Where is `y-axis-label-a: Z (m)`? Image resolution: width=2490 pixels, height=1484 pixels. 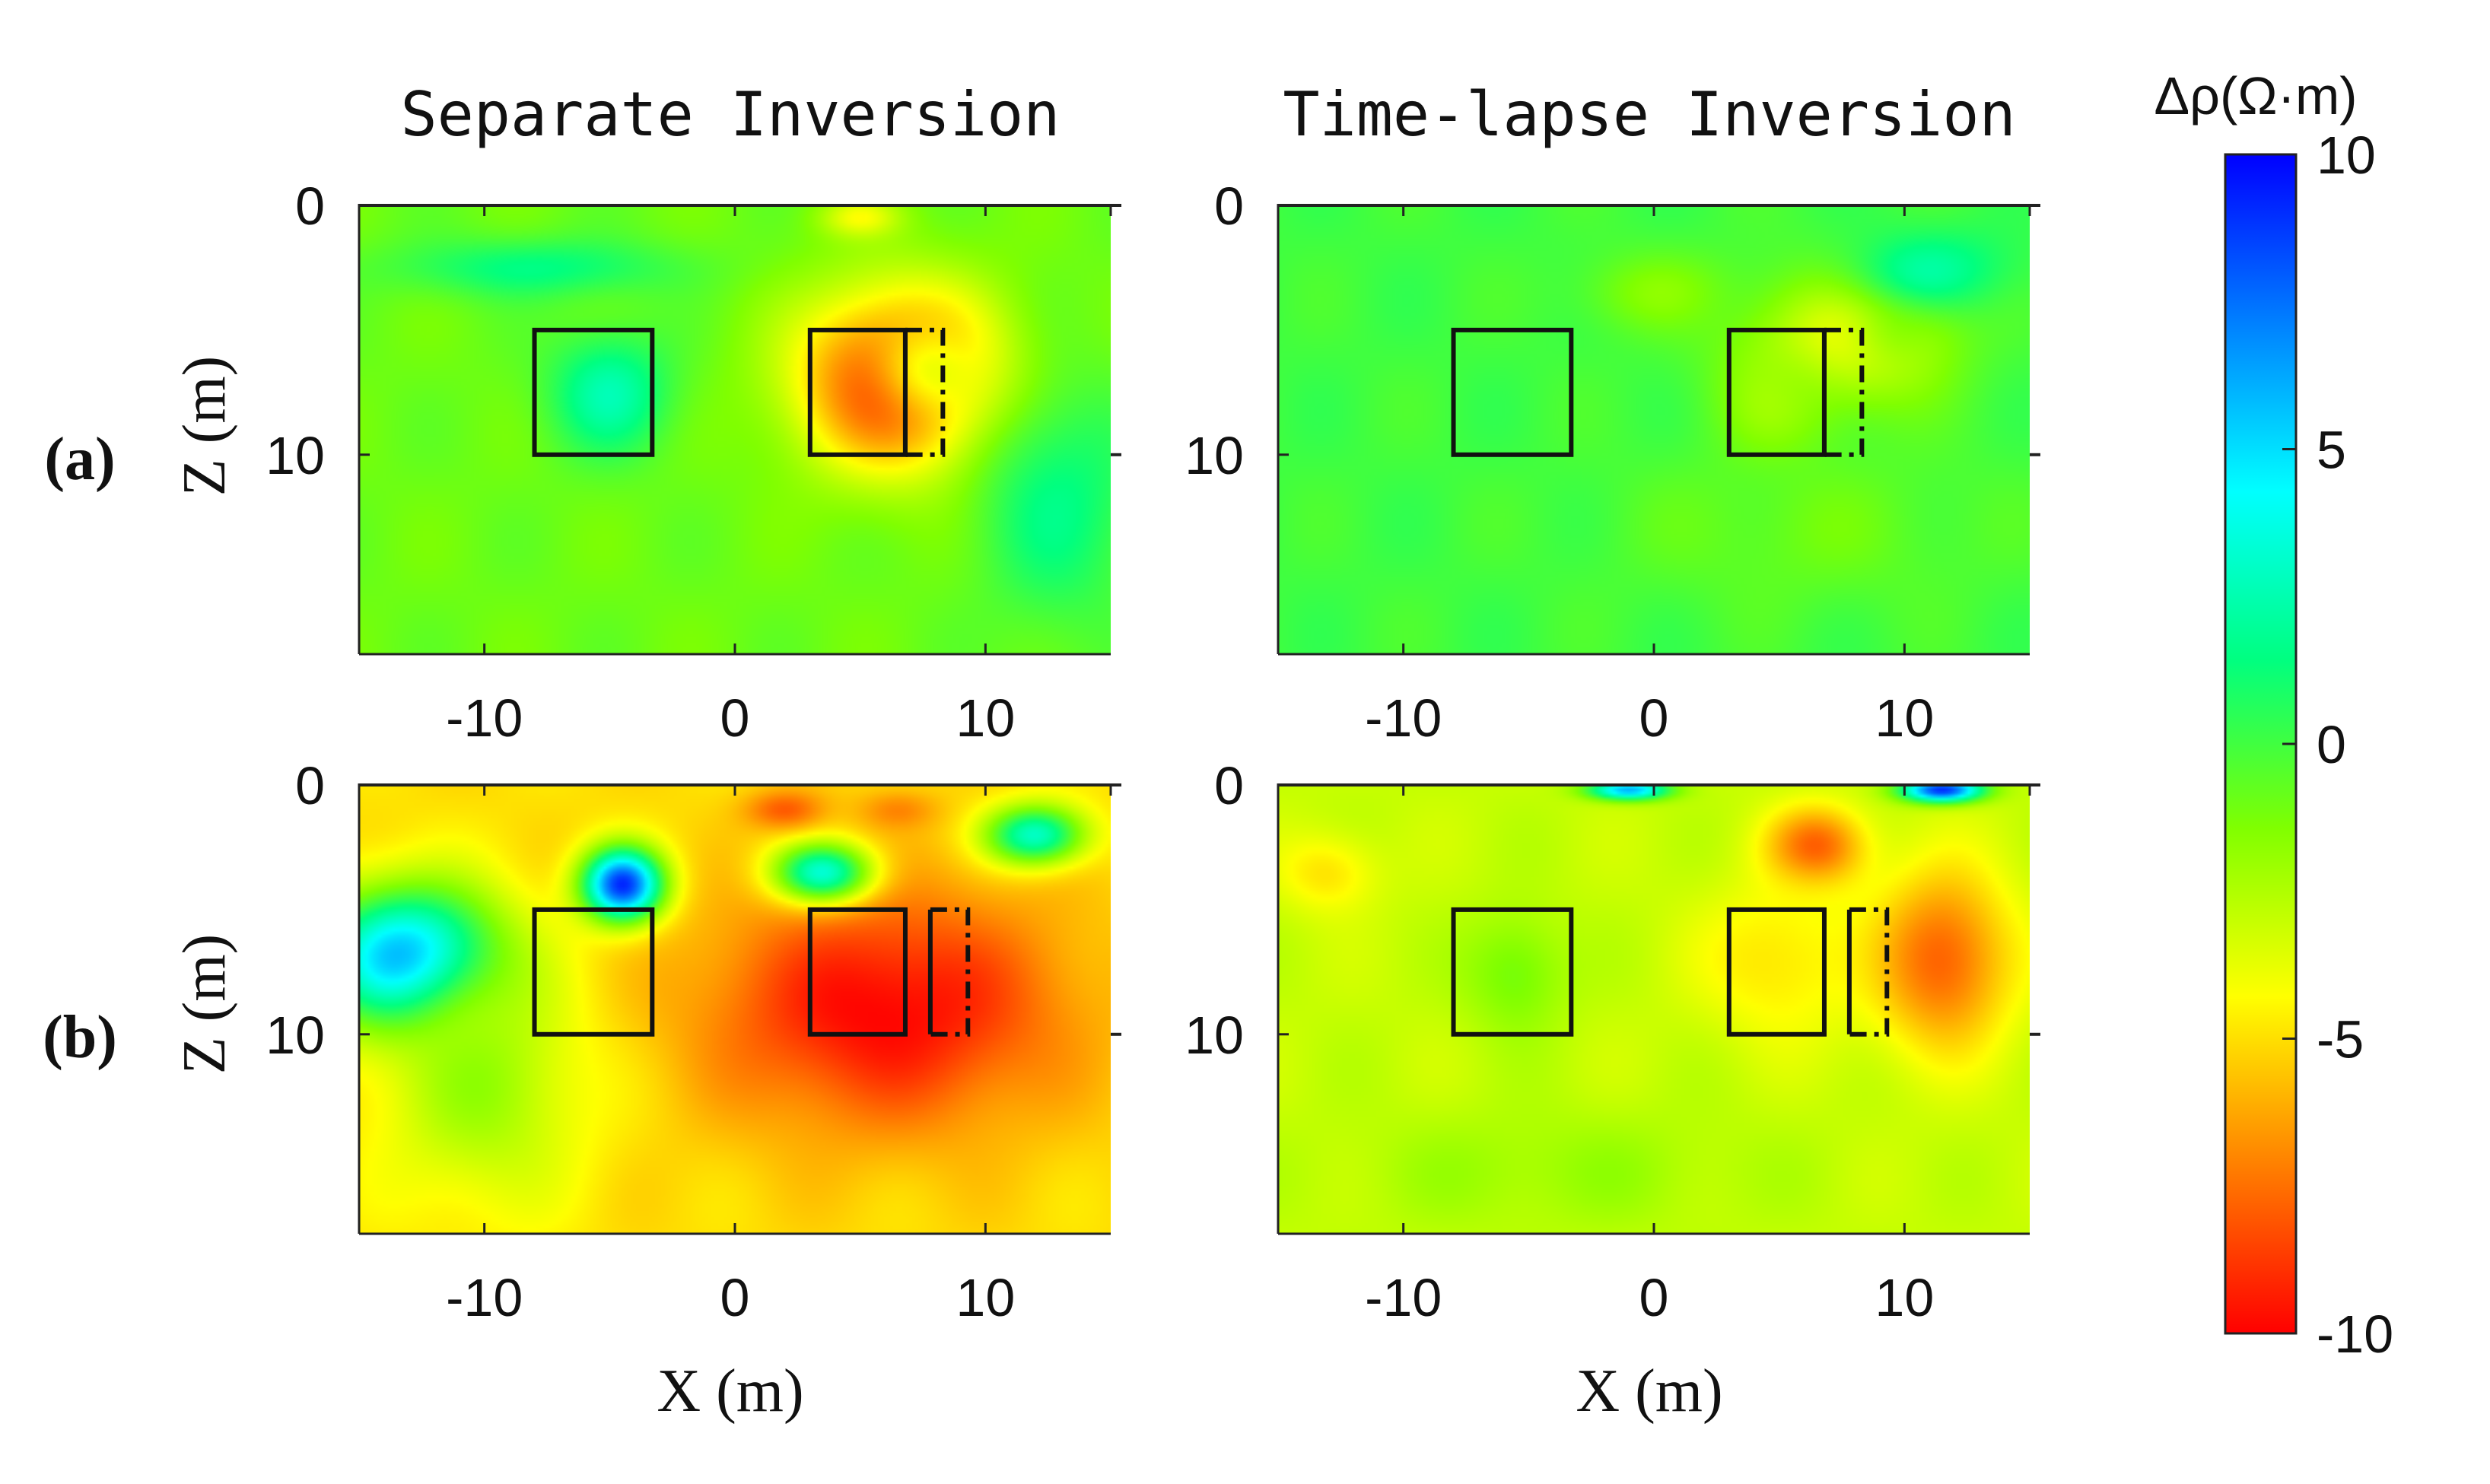 y-axis-label-a: Z (m) is located at coordinates (204, 426).